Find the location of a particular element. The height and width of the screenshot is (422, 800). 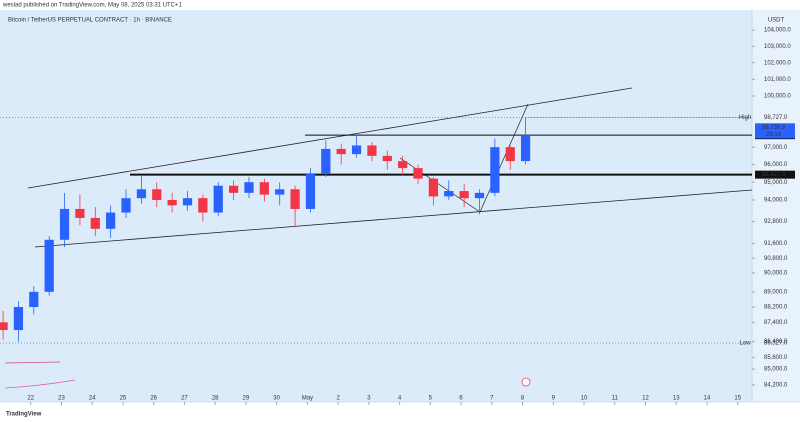

countdown: 29:10 is located at coordinates (774, 135).